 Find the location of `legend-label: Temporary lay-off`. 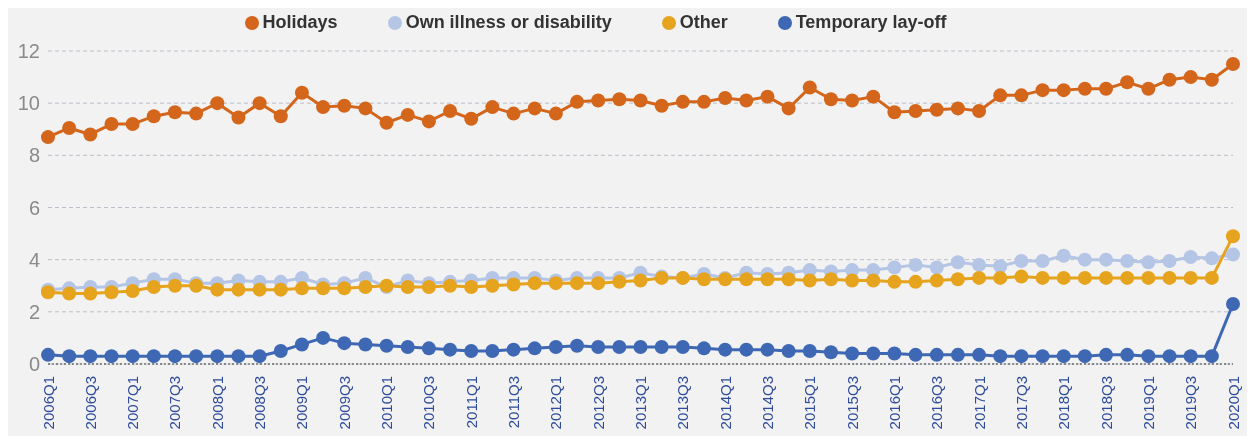

legend-label: Temporary lay-off is located at coordinates (871, 22).